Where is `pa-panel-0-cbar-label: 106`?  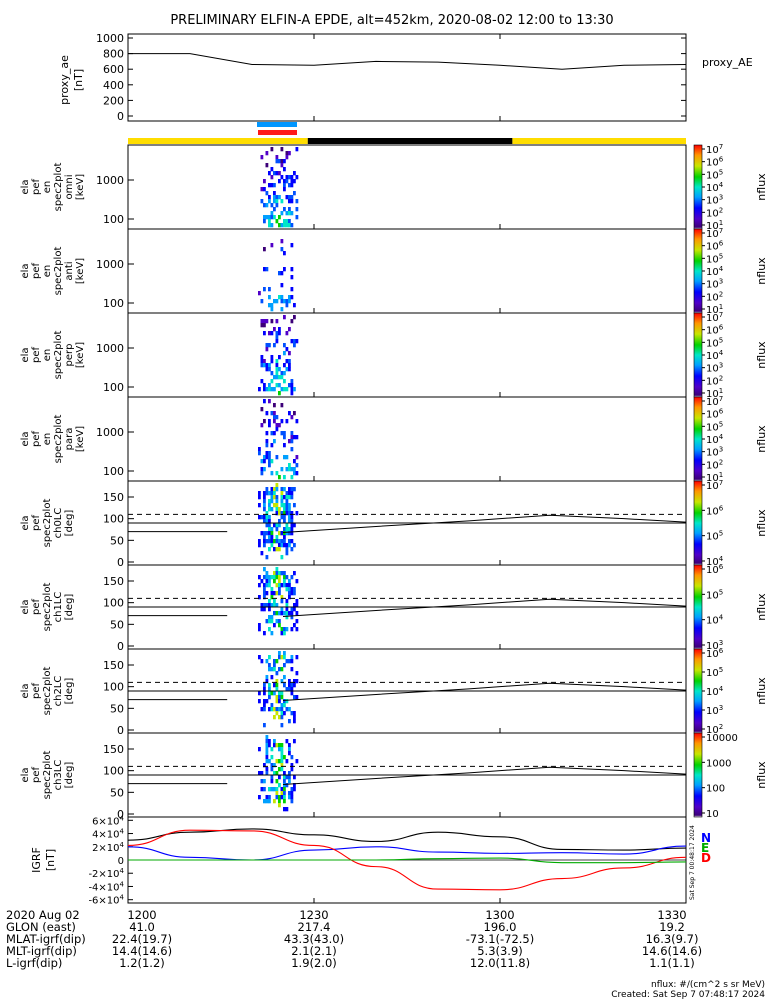 pa-panel-0-cbar-label: 106 is located at coordinates (715, 510).